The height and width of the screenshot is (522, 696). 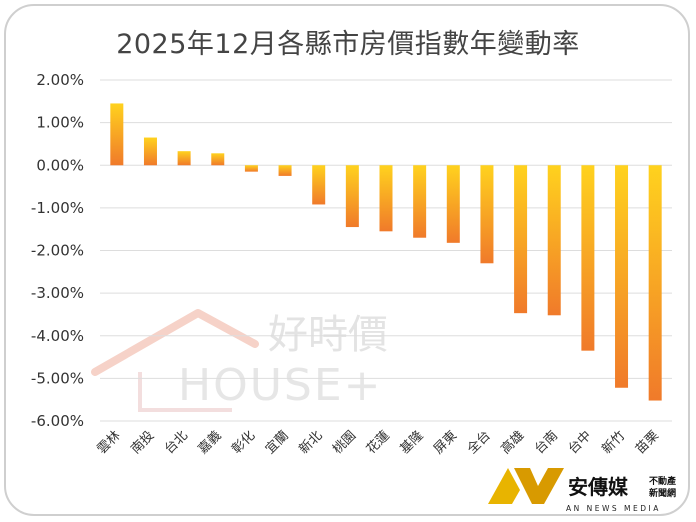 I want to click on x-tick-label: 宜蘭, so click(x=277, y=443).